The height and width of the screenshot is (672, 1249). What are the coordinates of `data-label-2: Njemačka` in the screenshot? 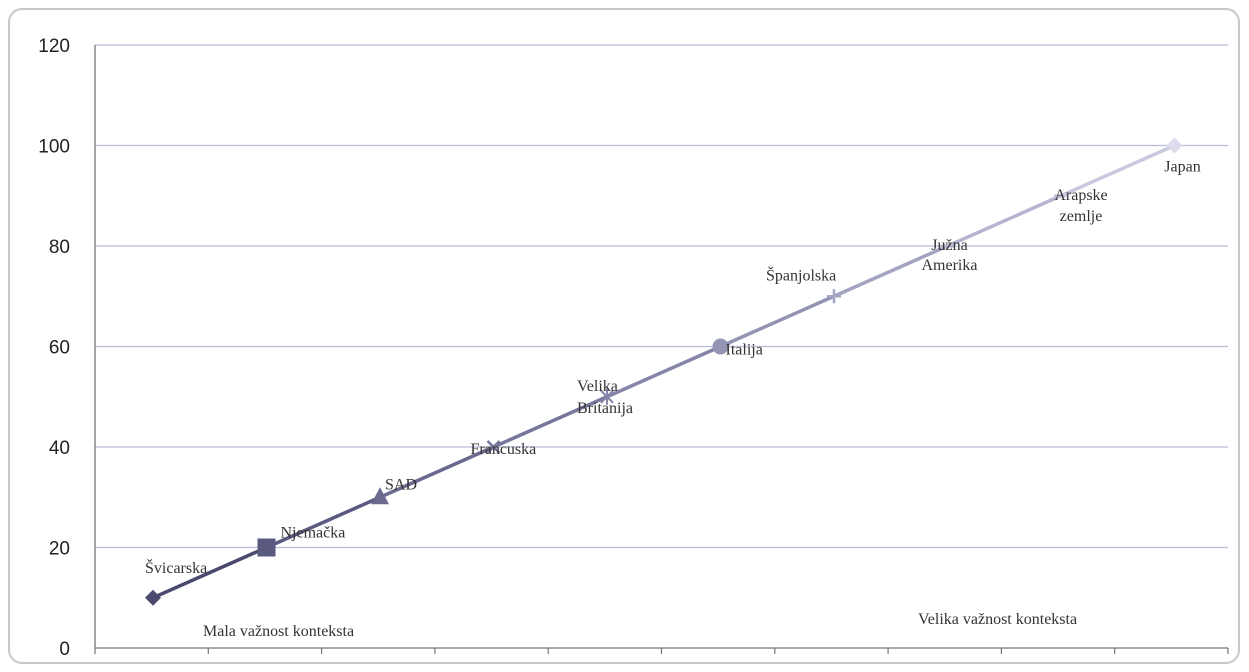 It's located at (313, 533).